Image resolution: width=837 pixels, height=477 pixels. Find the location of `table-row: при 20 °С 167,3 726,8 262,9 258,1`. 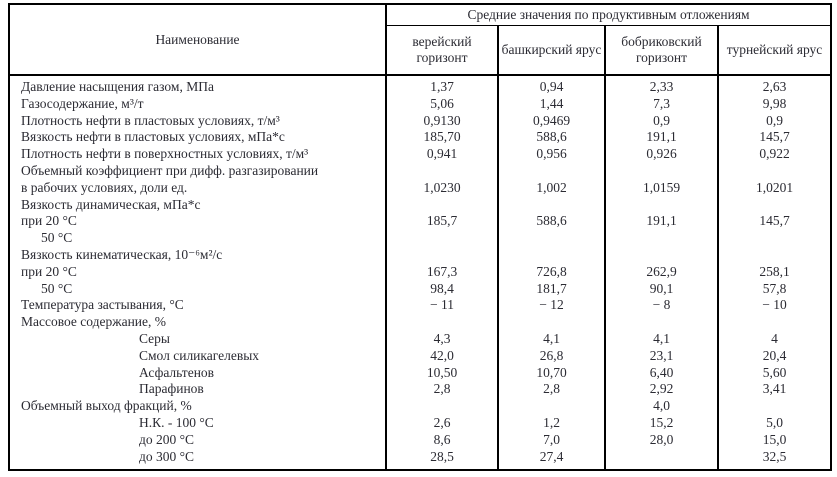

table-row: при 20 °С 167,3 726,8 262,9 258,1 is located at coordinates (420, 272).